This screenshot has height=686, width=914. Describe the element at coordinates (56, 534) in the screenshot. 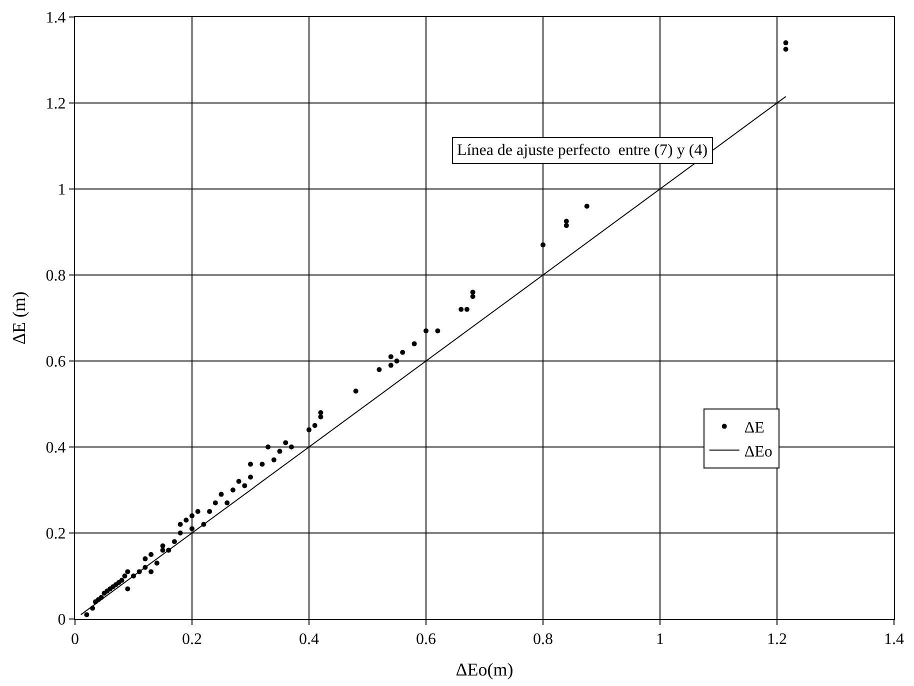

I see `y-tick-label: 0.2` at that location.